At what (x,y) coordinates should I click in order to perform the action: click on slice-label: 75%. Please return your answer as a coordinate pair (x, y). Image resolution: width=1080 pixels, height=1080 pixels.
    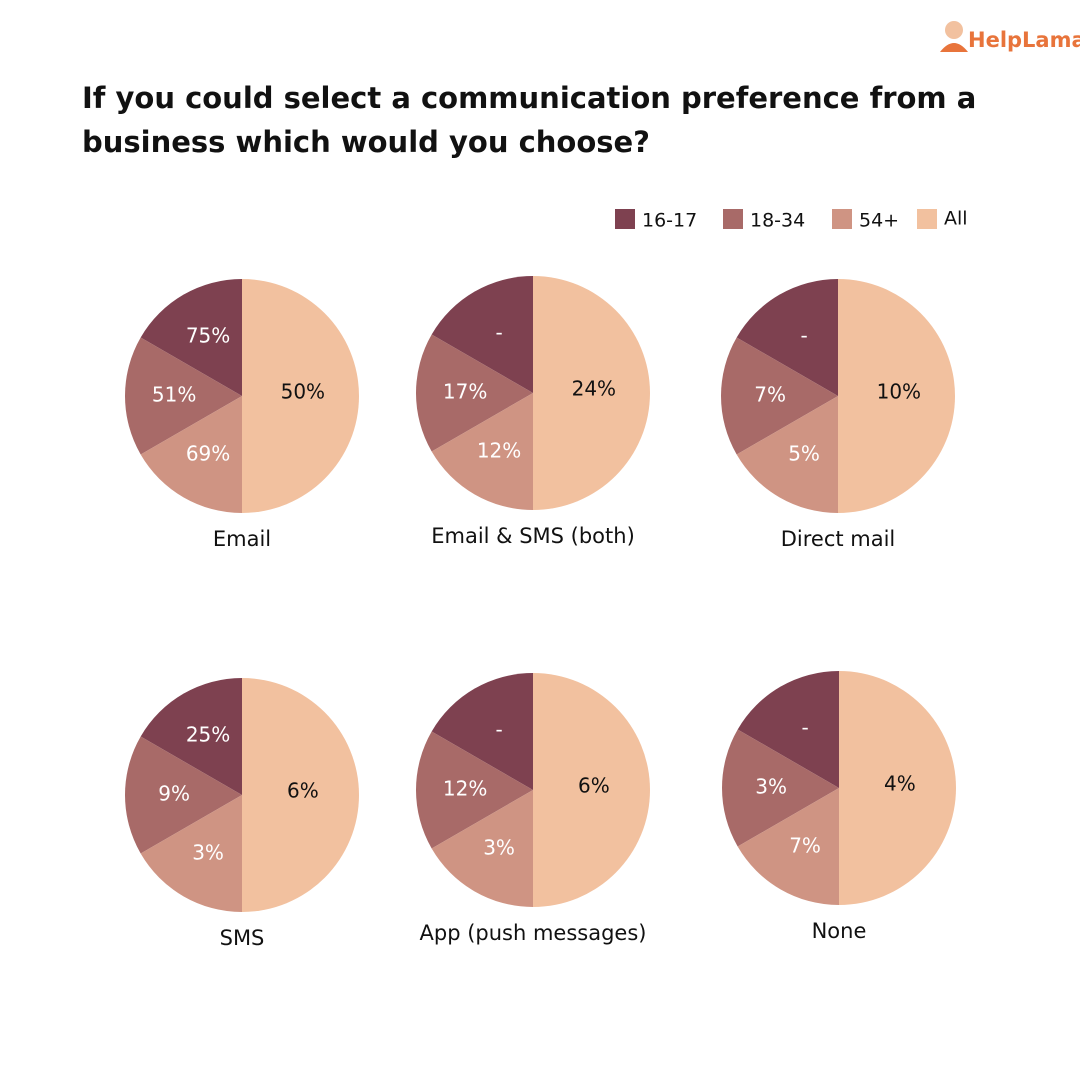
    Looking at the image, I should click on (208, 336).